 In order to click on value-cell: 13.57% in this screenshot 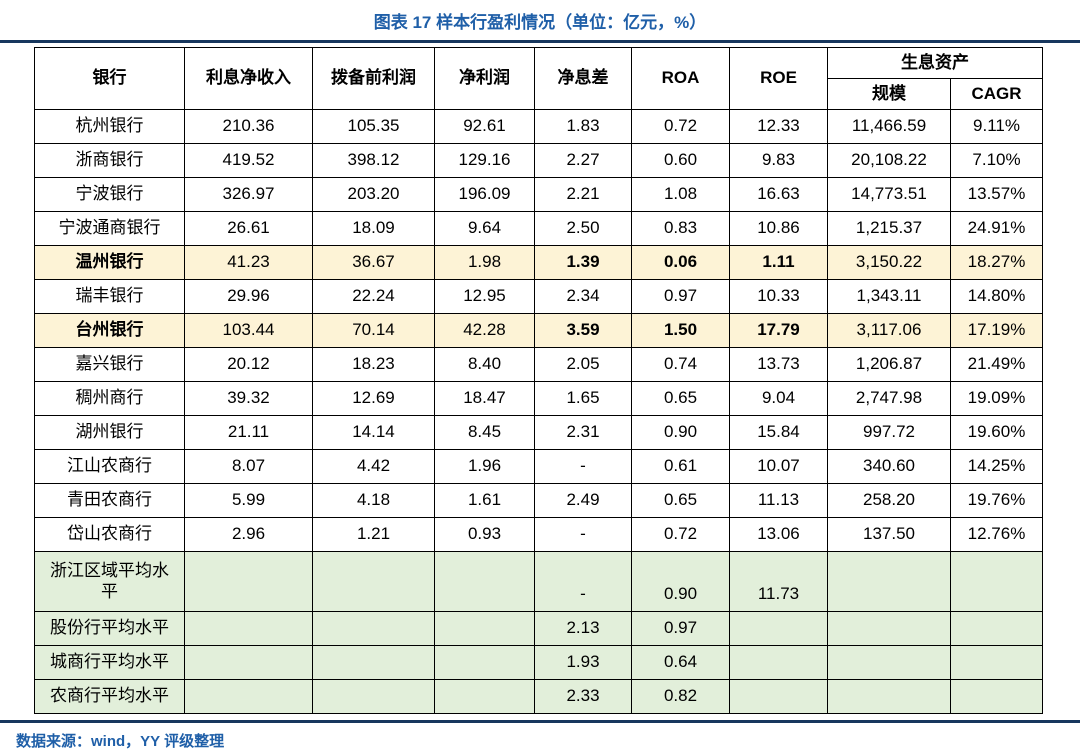, I will do `click(996, 194)`.